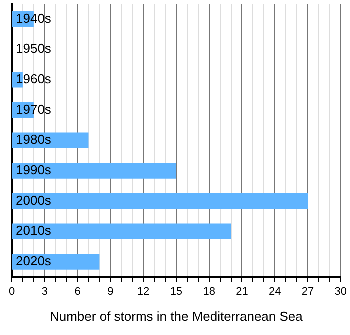  I want to click on x-tick-label: 15, so click(176, 292).